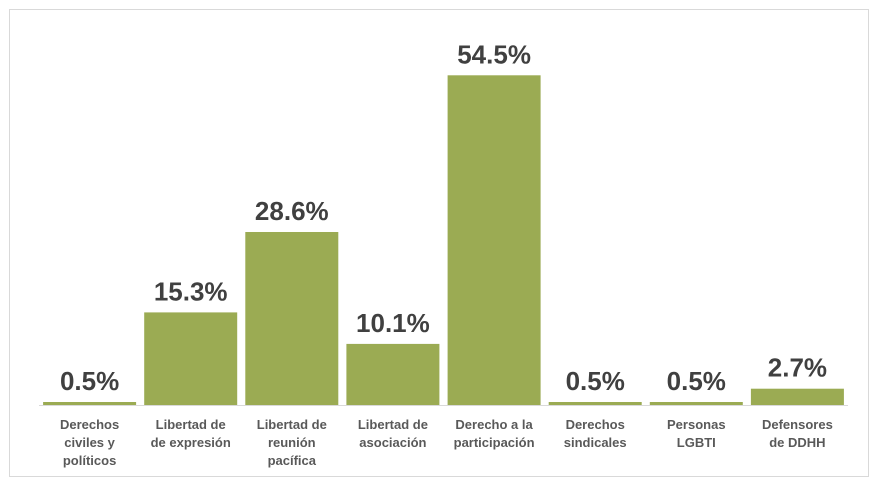 This screenshot has width=880, height=487. I want to click on category-label-line: sindicales, so click(595, 442).